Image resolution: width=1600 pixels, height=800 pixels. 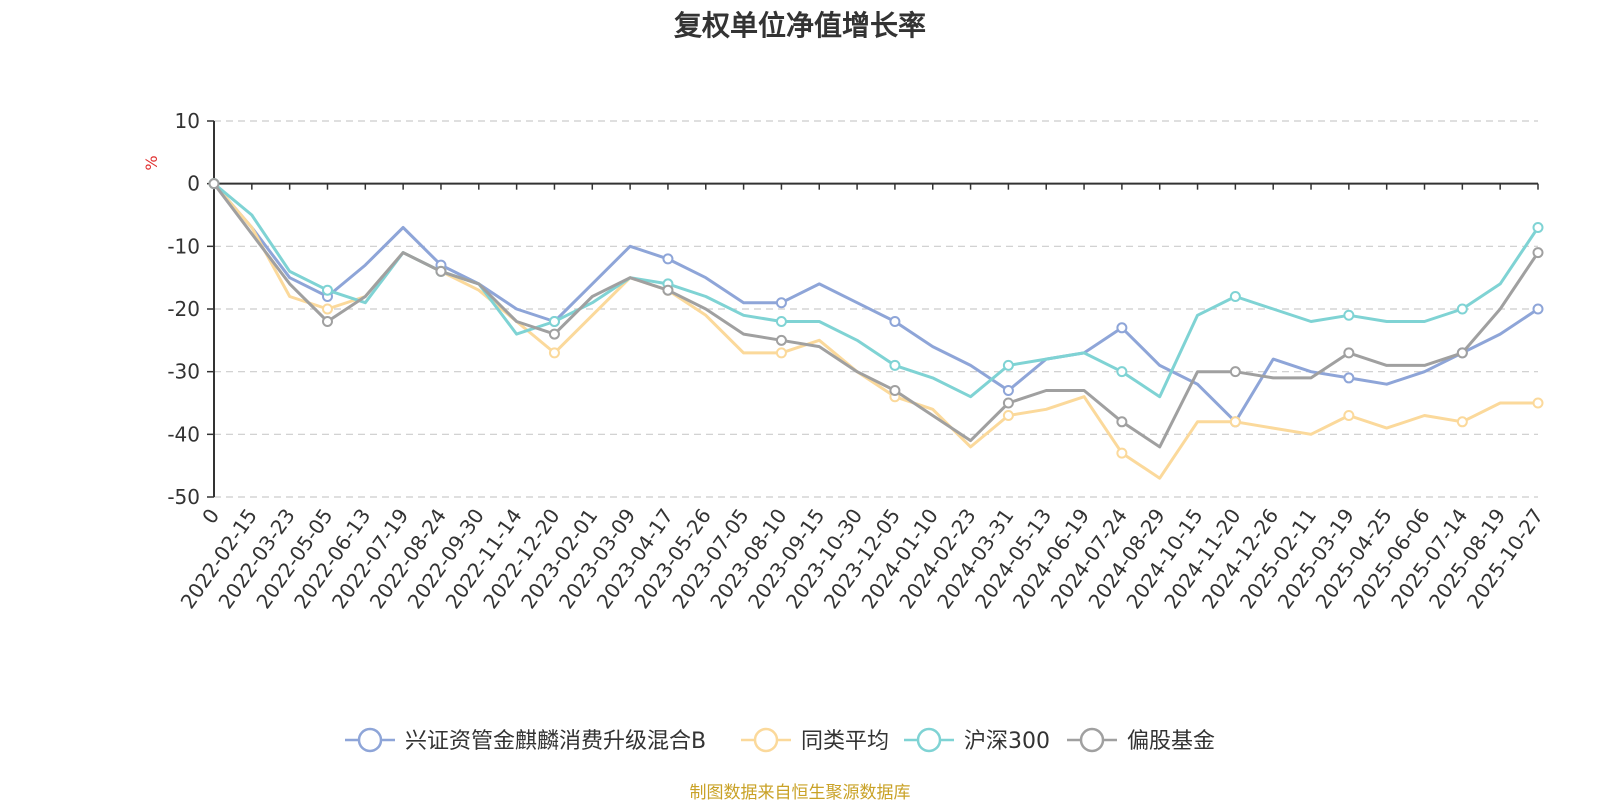 What do you see at coordinates (183, 372) in the screenshot?
I see `y-tick-label: -30` at bounding box center [183, 372].